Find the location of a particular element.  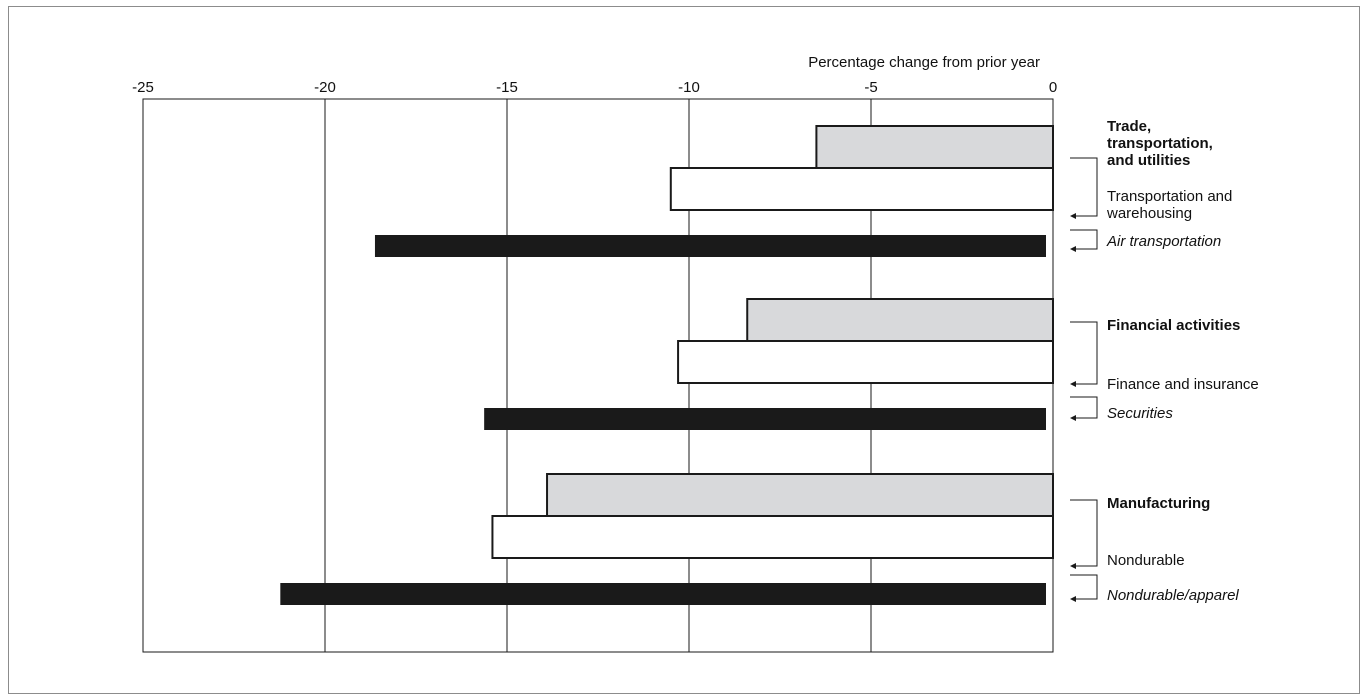

x-tick-label: -15 is located at coordinates (507, 87).